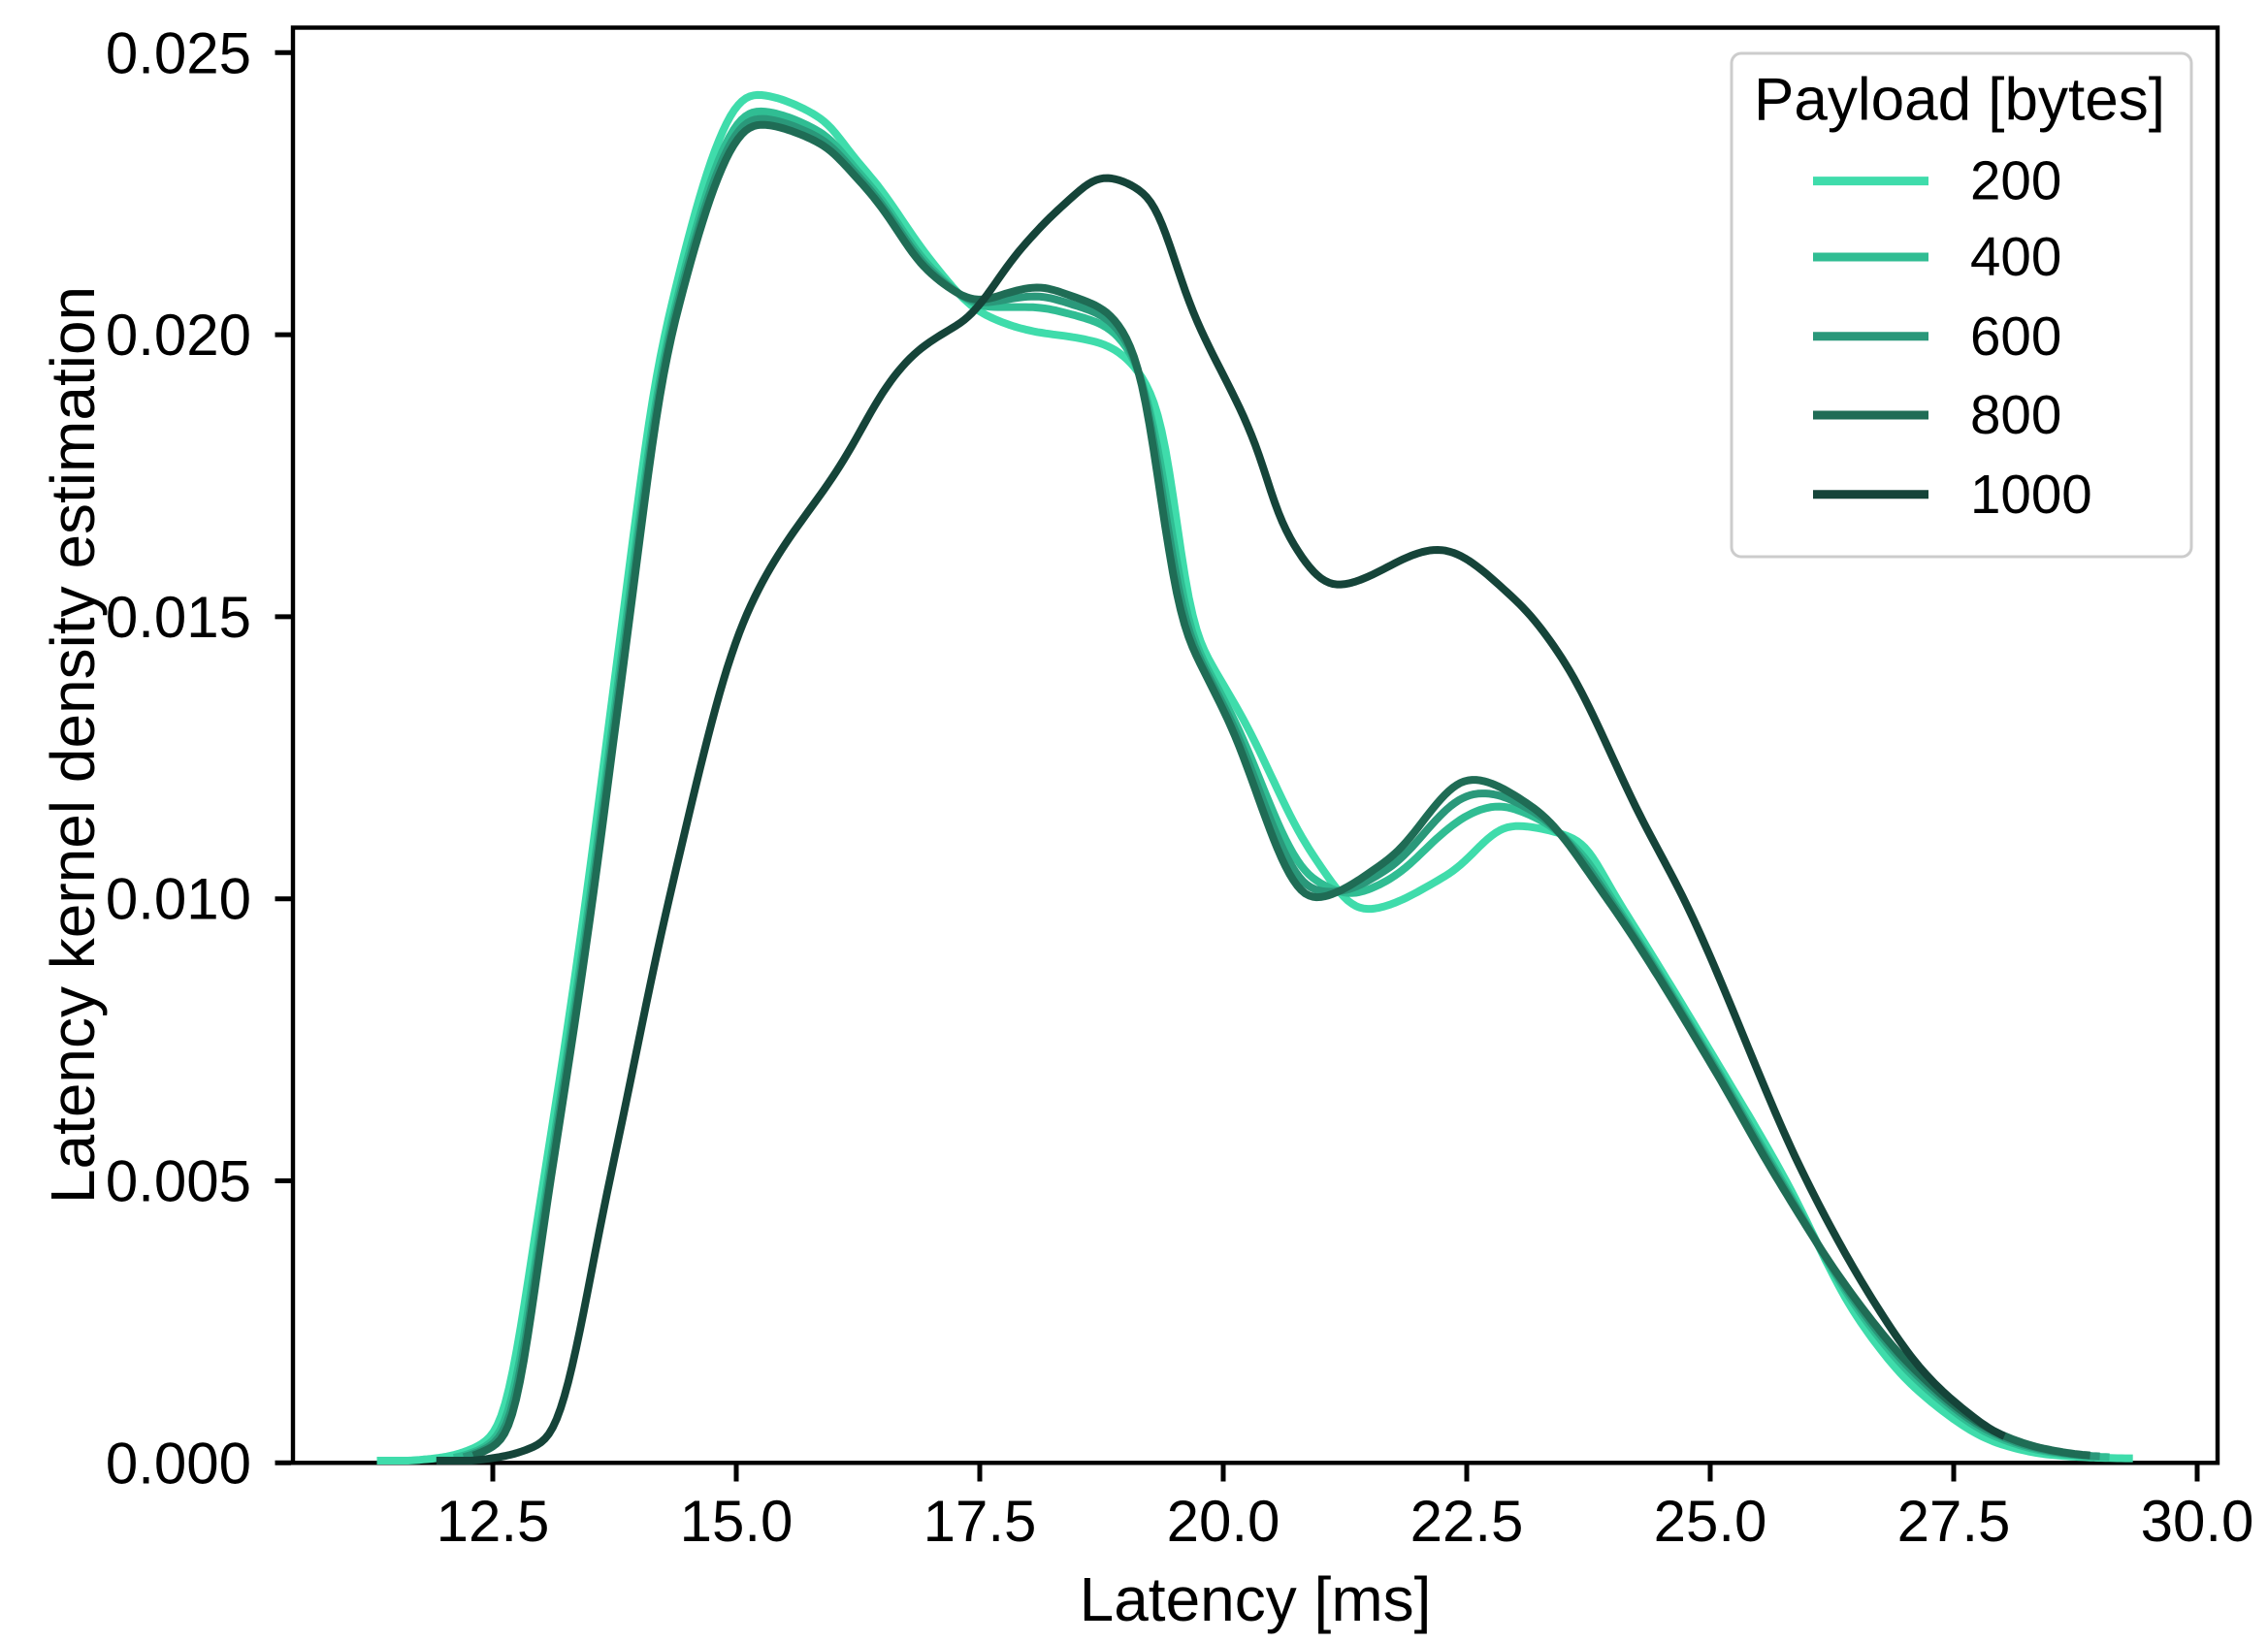  Describe the element at coordinates (2015, 415) in the screenshot. I see `svg-text: 800` at that location.